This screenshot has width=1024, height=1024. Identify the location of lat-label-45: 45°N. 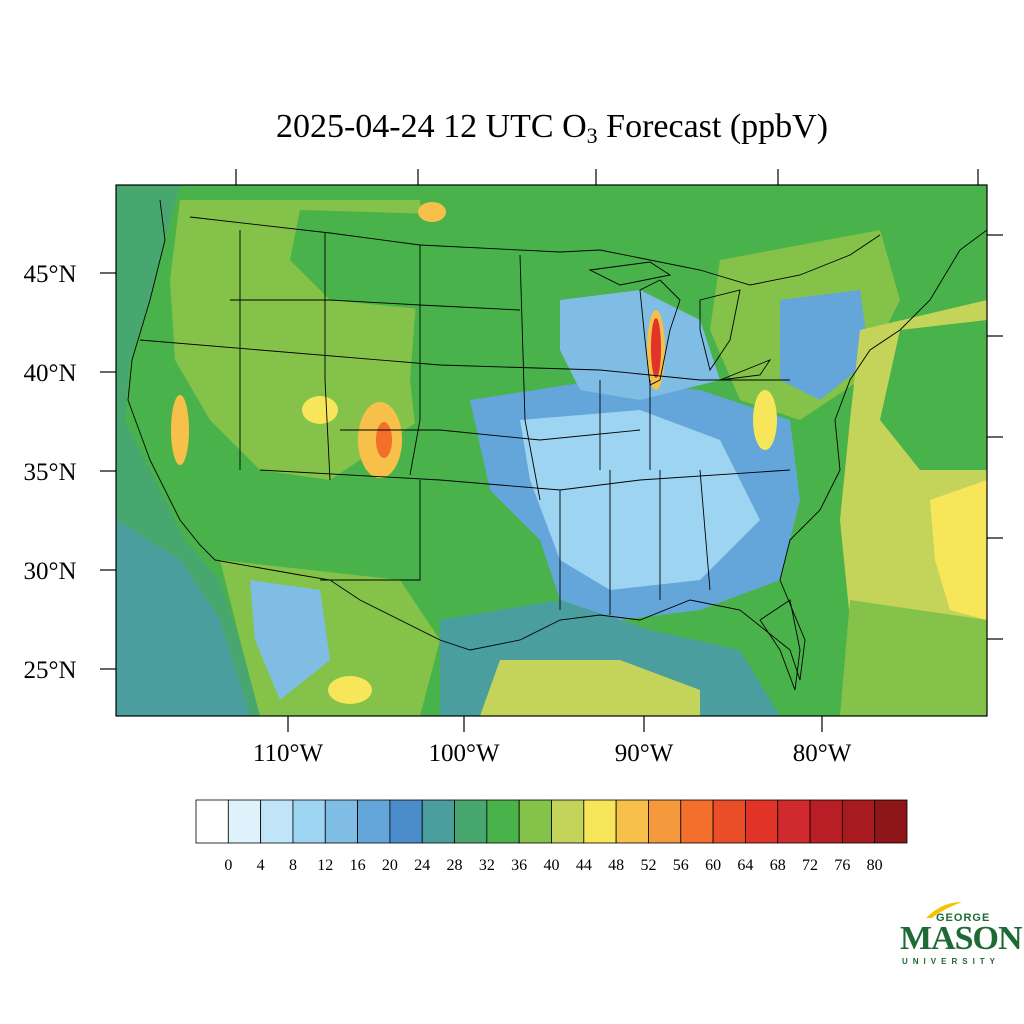
(49, 274).